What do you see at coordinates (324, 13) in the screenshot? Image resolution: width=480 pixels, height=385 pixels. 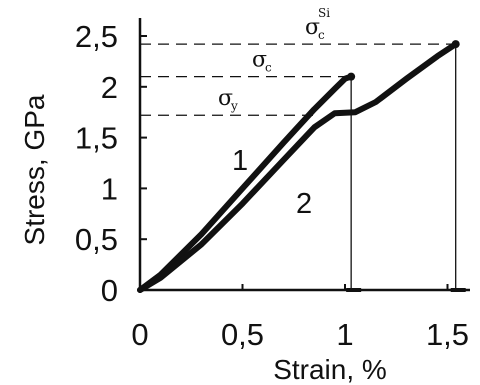 I see `annotation-superscript: Si` at bounding box center [324, 13].